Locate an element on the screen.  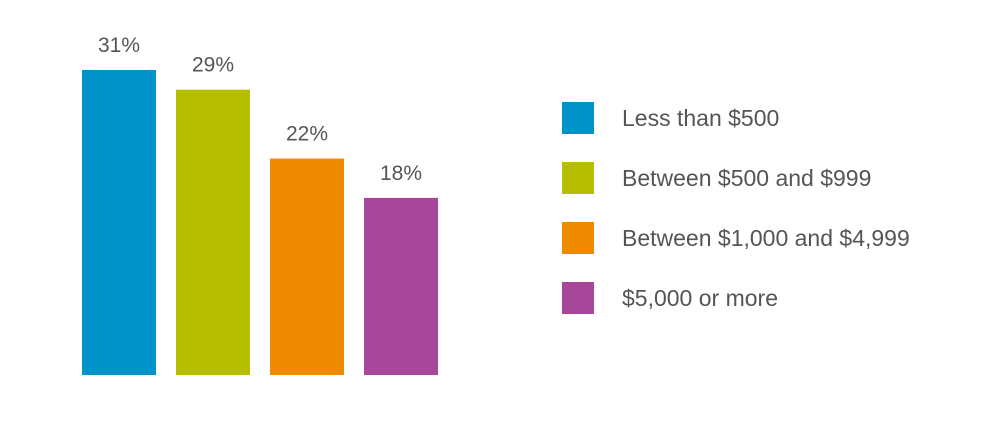
legend-item-500-to-999: Between $500 and $999 is located at coordinates (736, 178).